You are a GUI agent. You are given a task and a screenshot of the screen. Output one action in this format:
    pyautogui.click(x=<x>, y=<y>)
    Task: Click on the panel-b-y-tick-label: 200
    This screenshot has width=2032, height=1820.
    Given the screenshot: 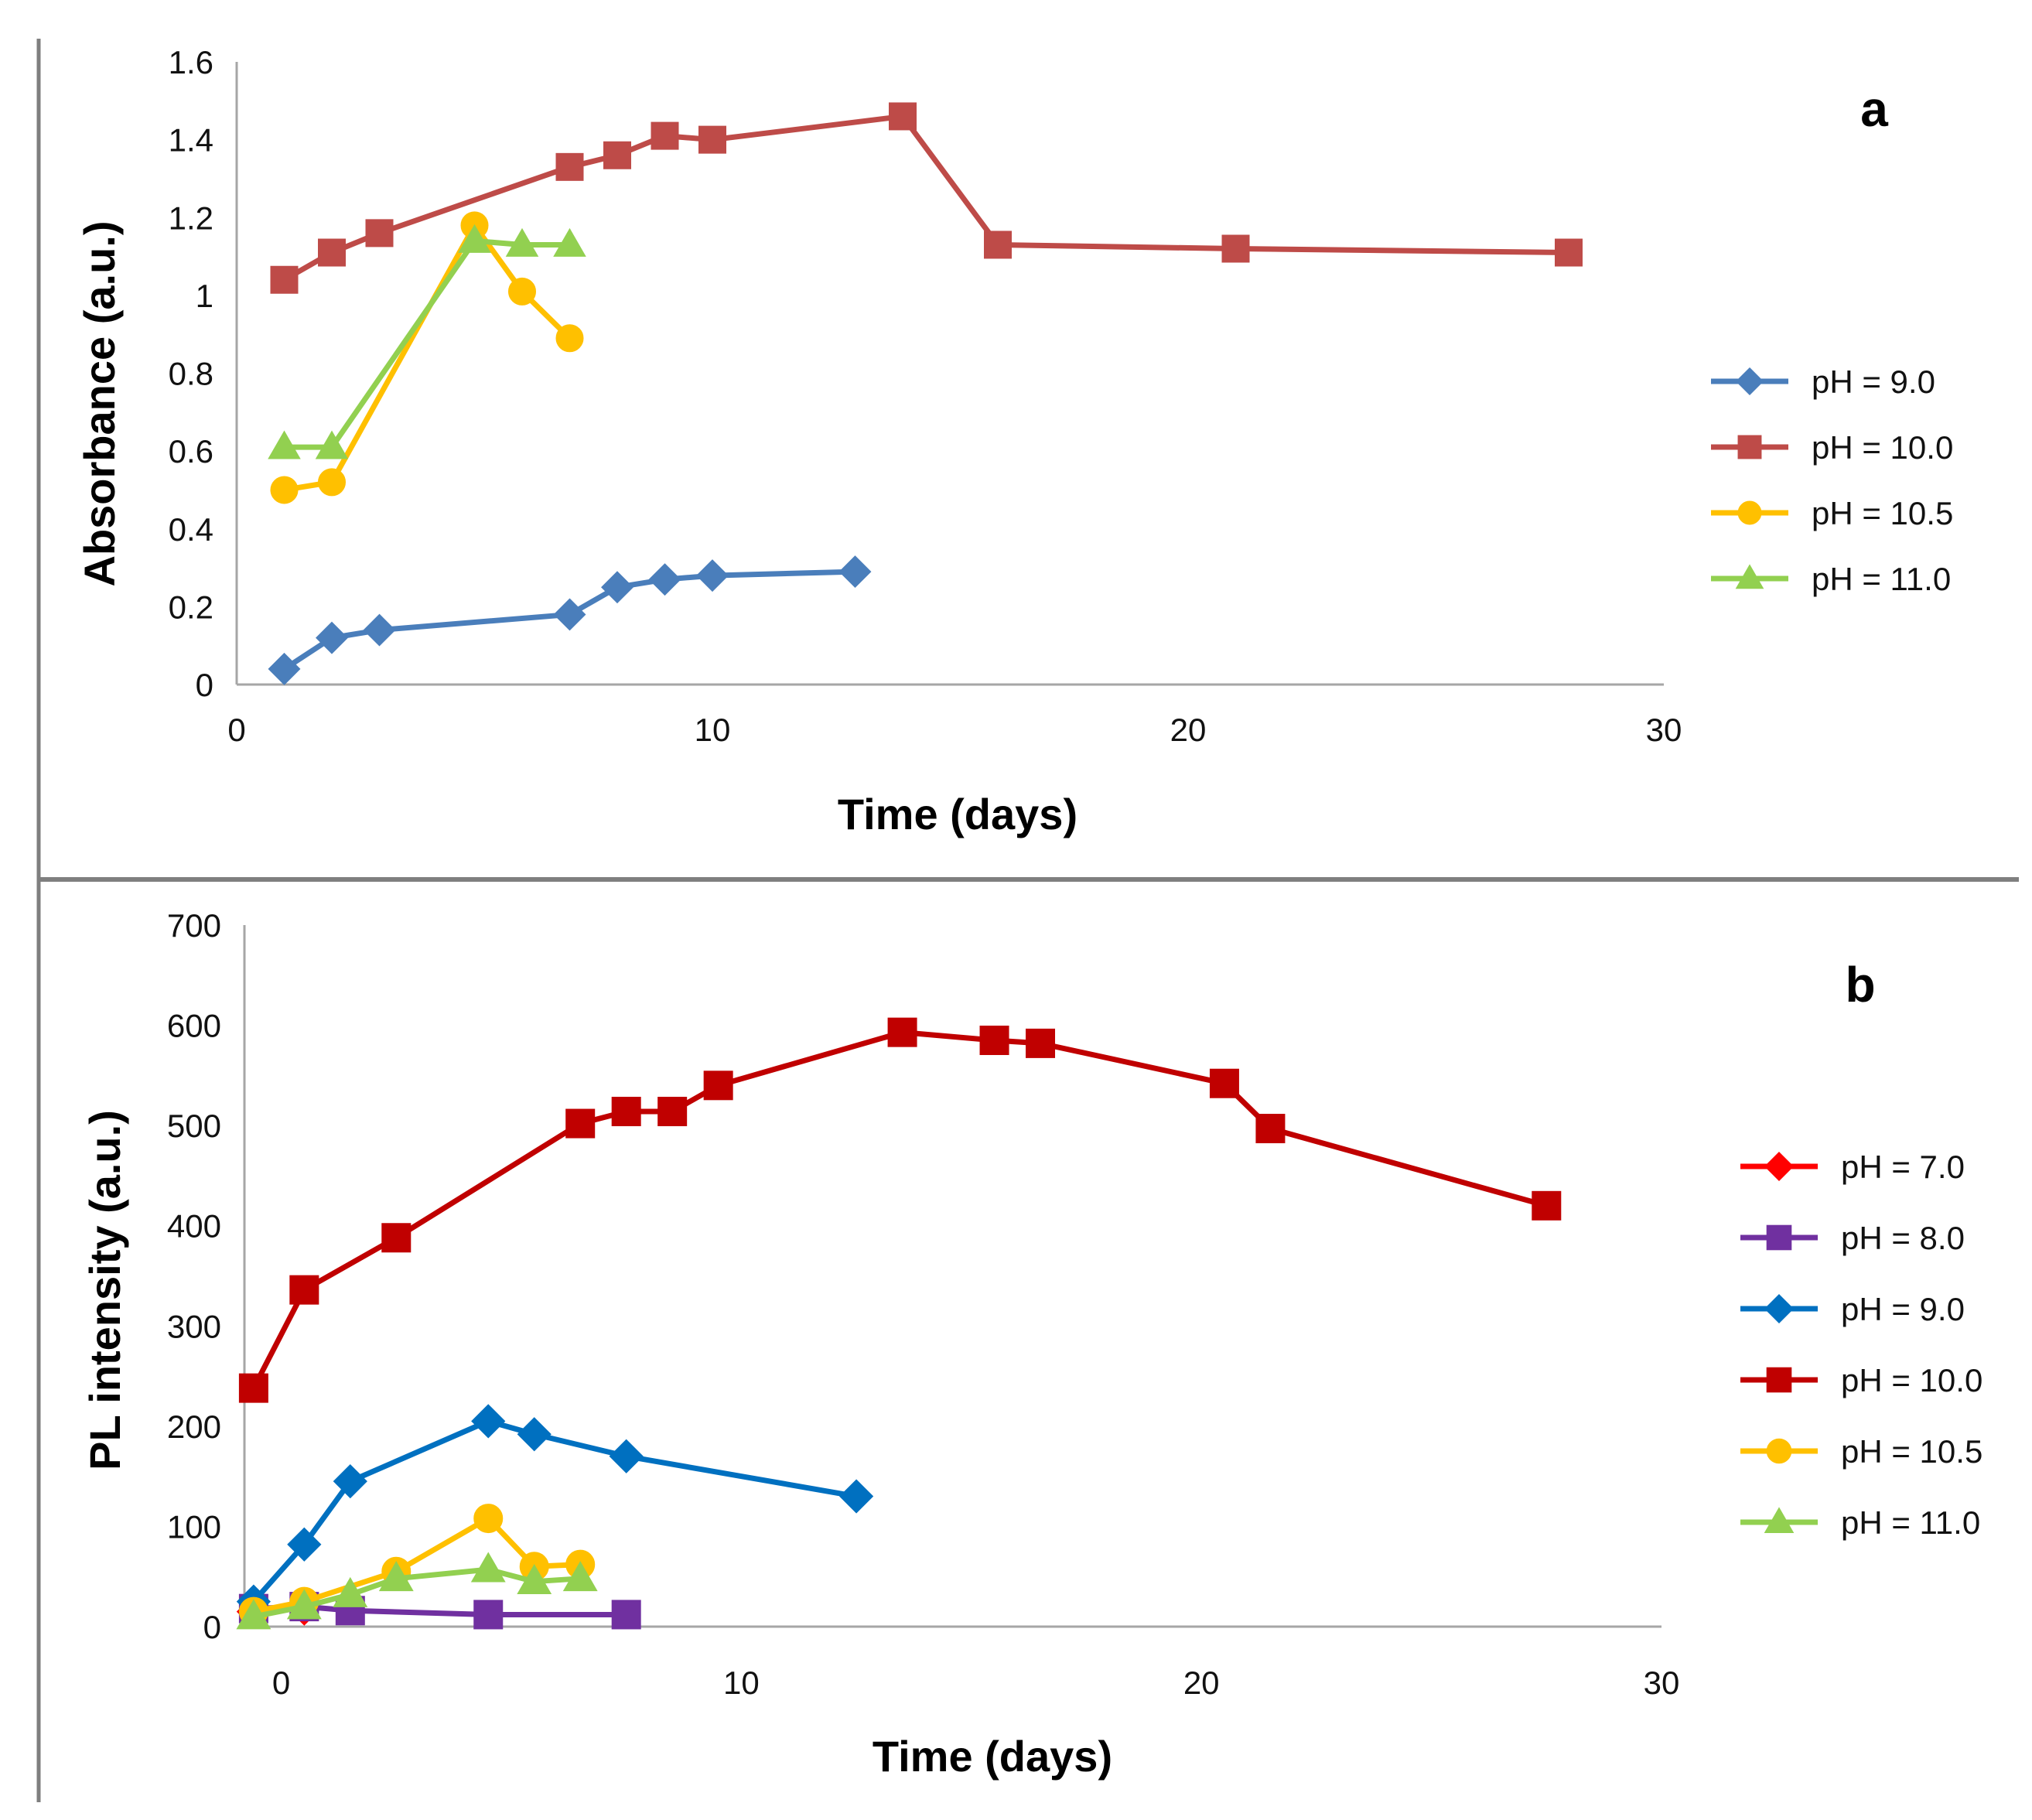 What is the action you would take?
    pyautogui.click(x=194, y=1427)
    